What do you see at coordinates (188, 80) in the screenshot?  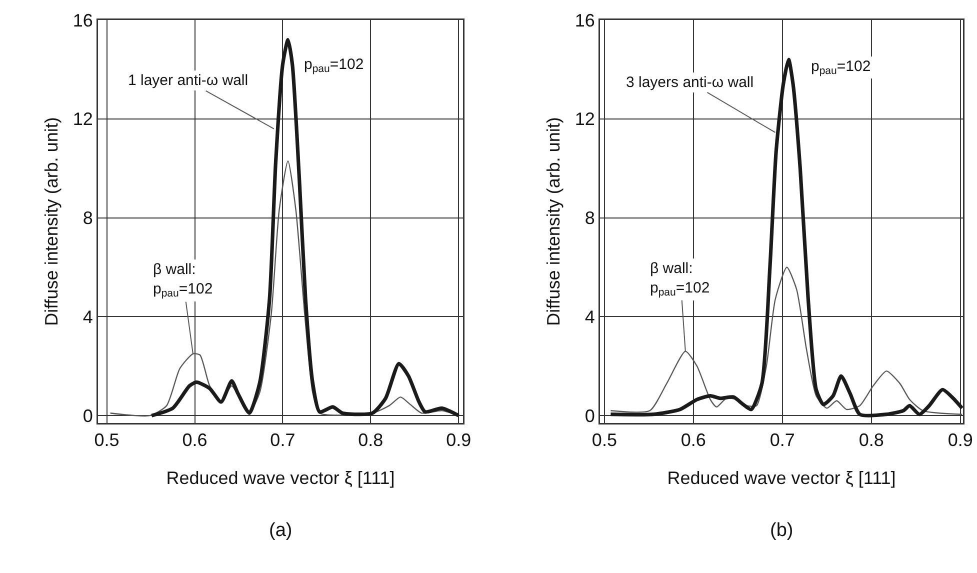 I see `annotation: 1 layer anti-ω wall` at bounding box center [188, 80].